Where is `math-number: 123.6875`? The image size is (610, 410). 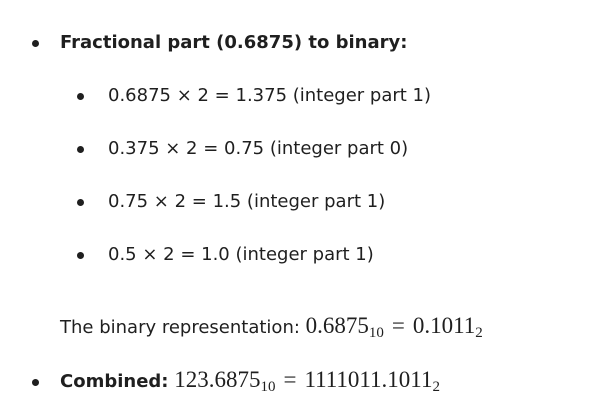 math-number: 123.6875 is located at coordinates (217, 379).